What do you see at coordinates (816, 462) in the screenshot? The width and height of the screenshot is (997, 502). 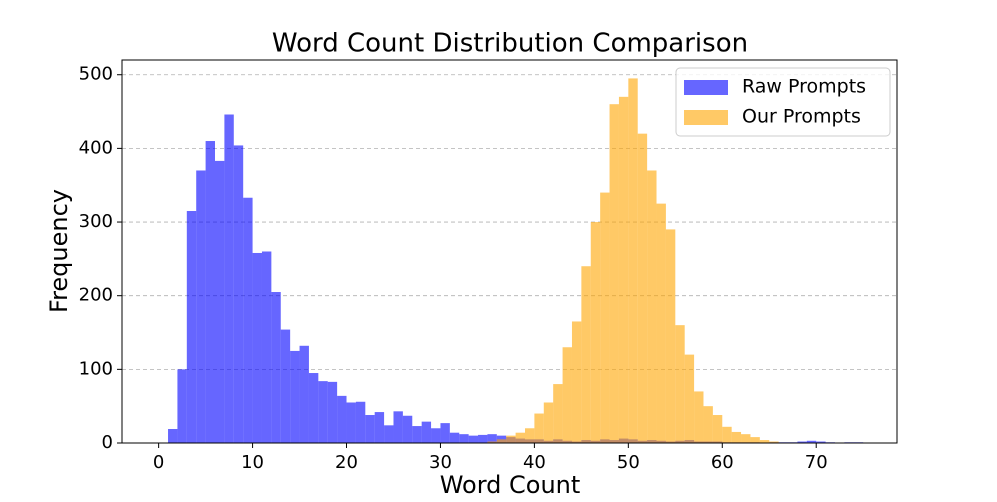 I see `x-tick-label: 70` at bounding box center [816, 462].